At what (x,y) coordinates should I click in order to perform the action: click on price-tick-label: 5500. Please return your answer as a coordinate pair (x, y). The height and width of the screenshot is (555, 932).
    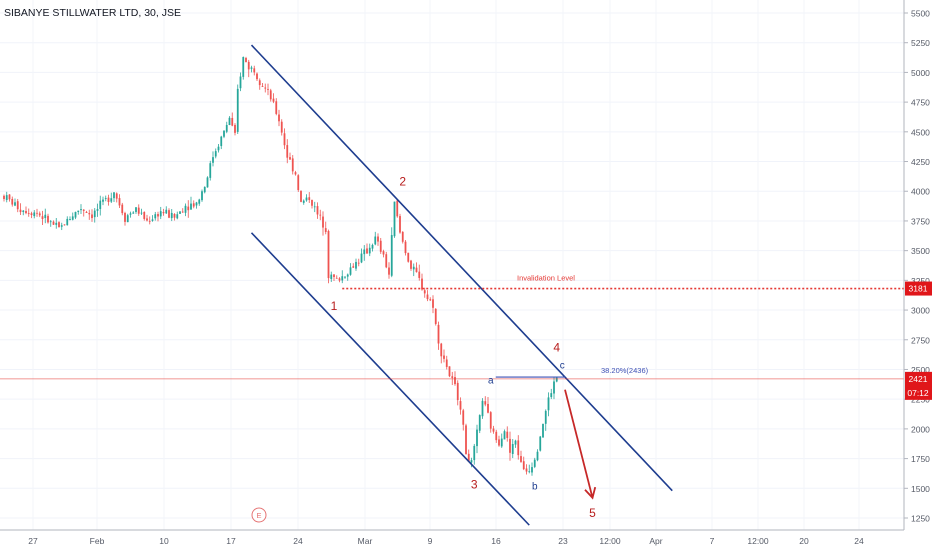
    Looking at the image, I should click on (920, 14).